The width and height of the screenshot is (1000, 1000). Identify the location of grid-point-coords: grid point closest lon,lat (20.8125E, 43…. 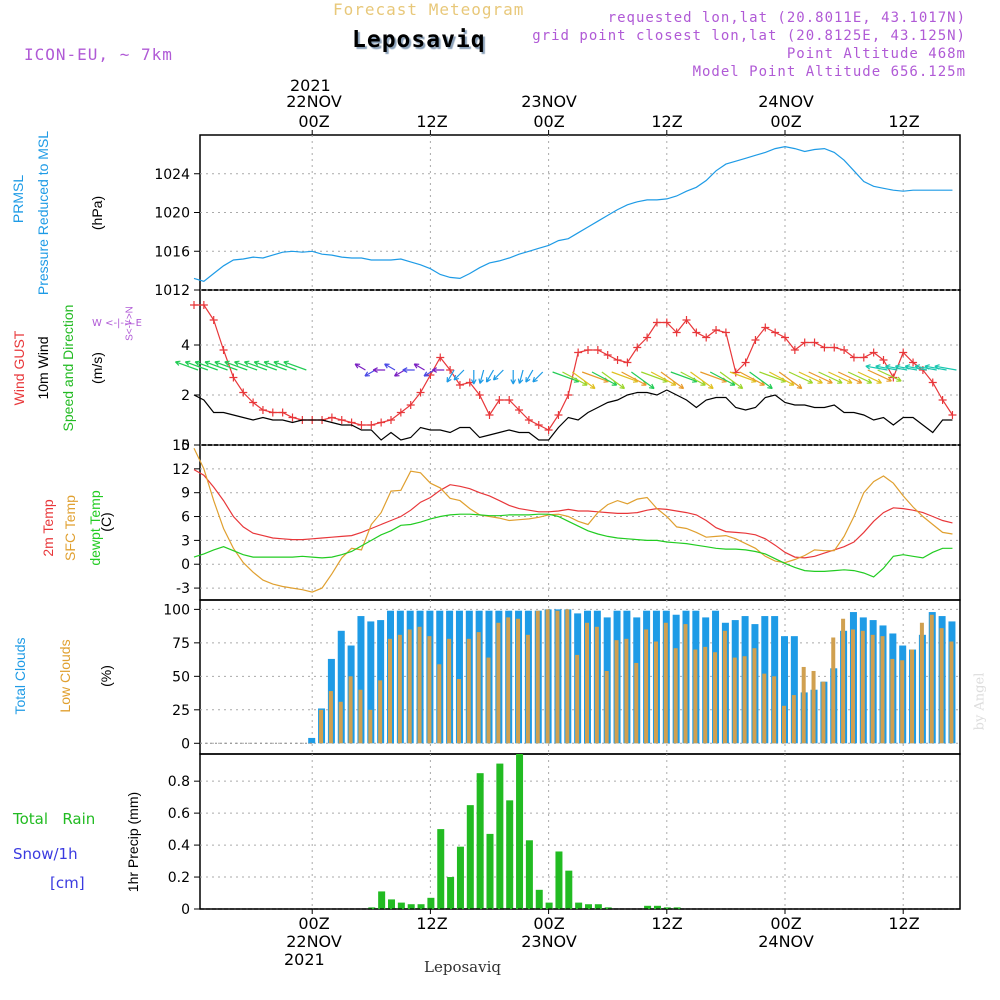
(749, 36).